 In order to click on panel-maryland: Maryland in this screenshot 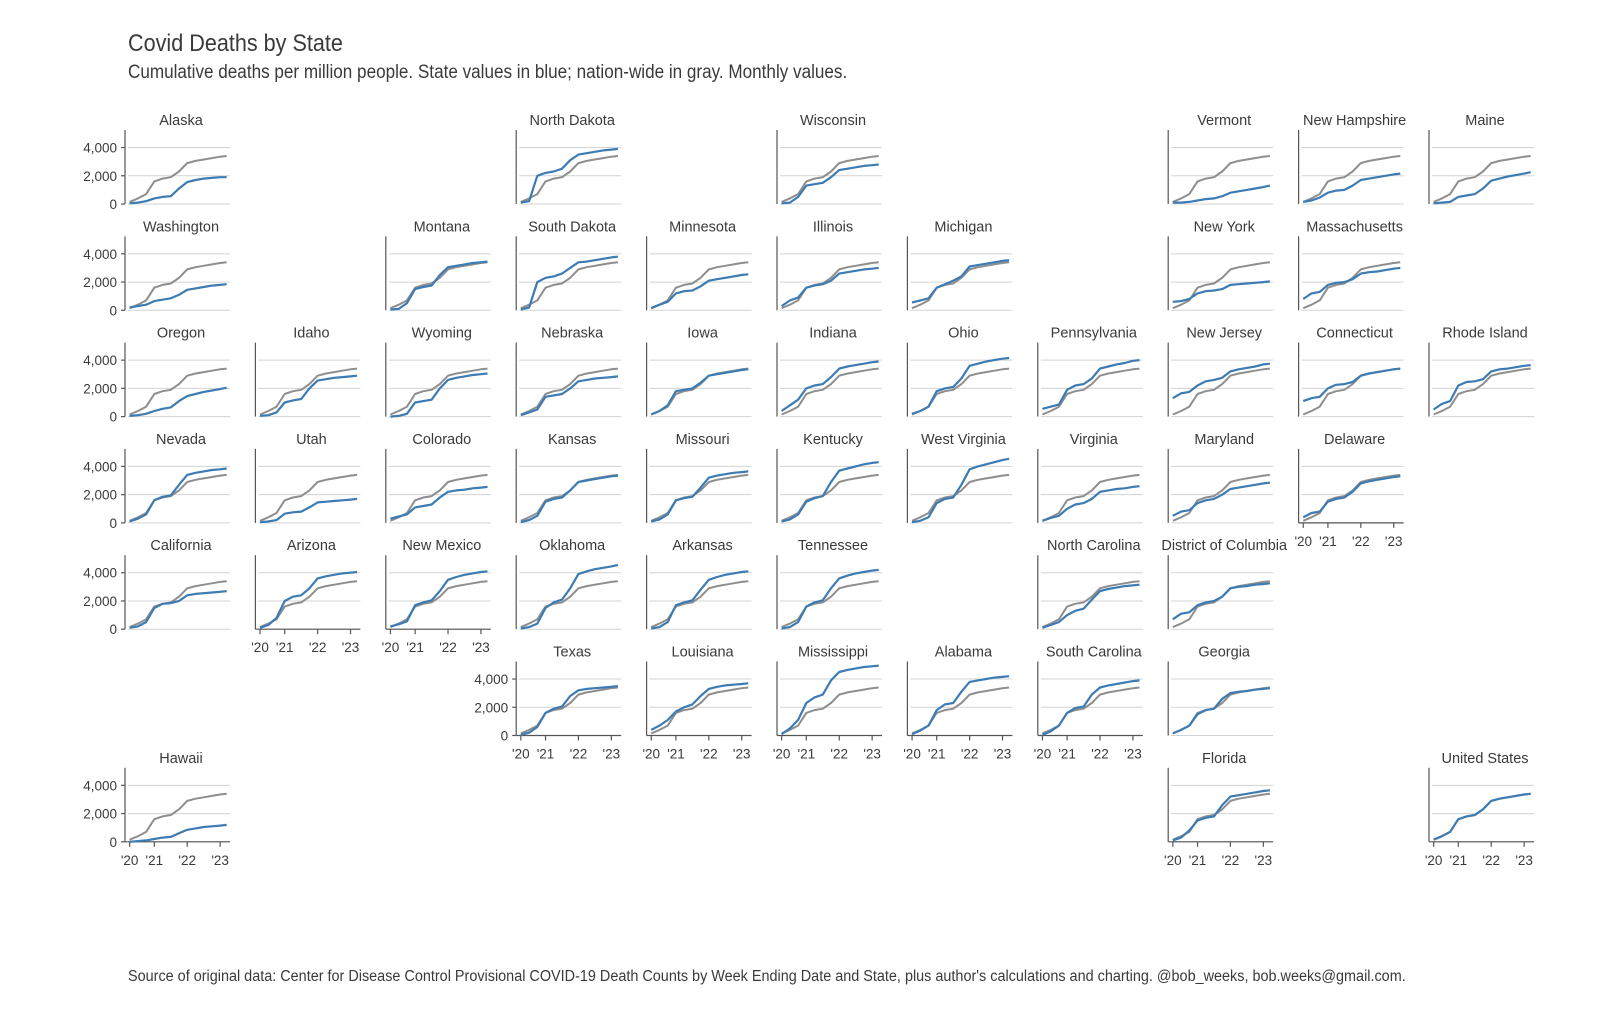, I will do `click(1220, 478)`.